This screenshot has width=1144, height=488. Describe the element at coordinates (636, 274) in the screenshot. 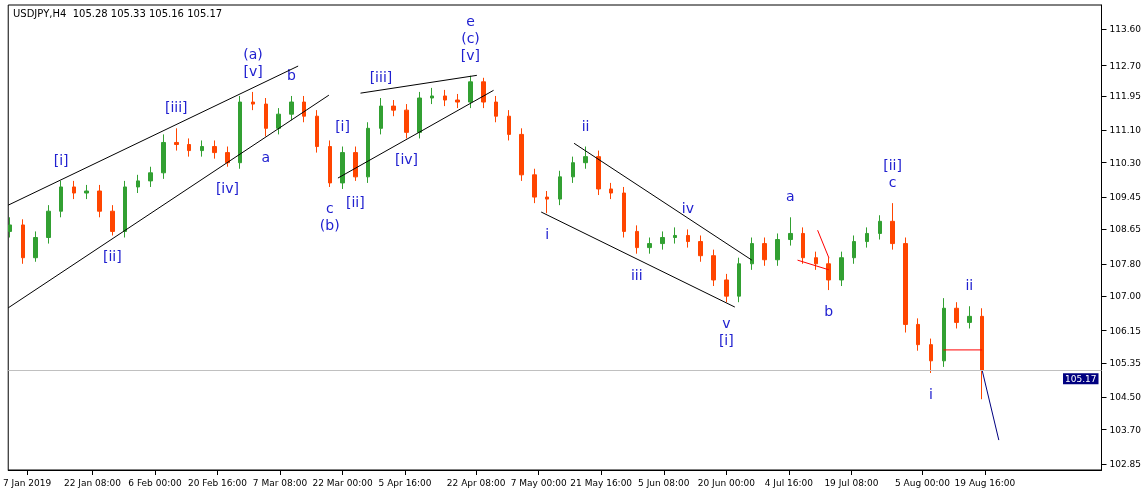

I see `annotation: iii` at that location.